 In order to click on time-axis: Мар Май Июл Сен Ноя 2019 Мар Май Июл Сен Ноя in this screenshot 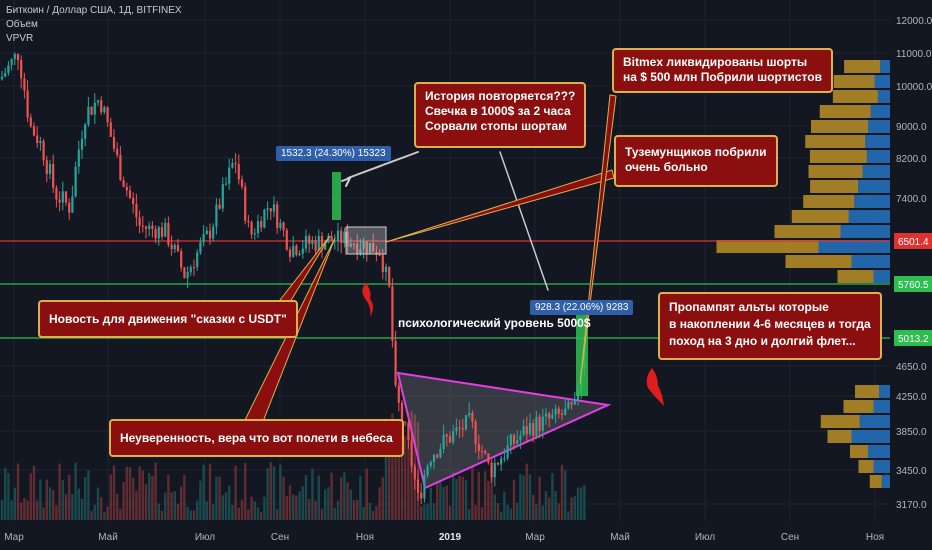, I will do `click(444, 537)`.